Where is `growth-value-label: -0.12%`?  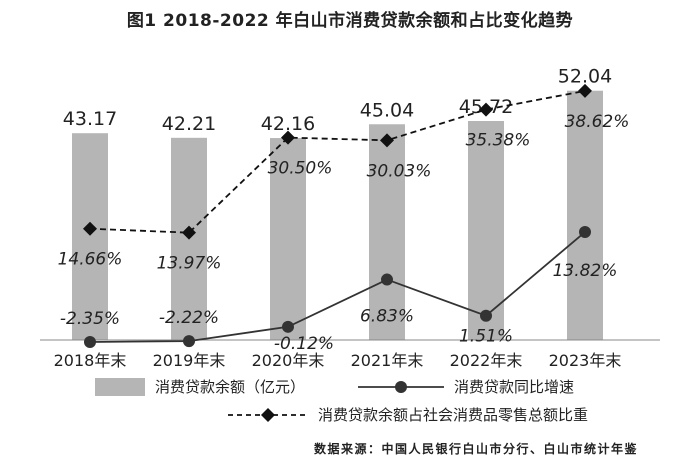
growth-value-label: -0.12% is located at coordinates (304, 344).